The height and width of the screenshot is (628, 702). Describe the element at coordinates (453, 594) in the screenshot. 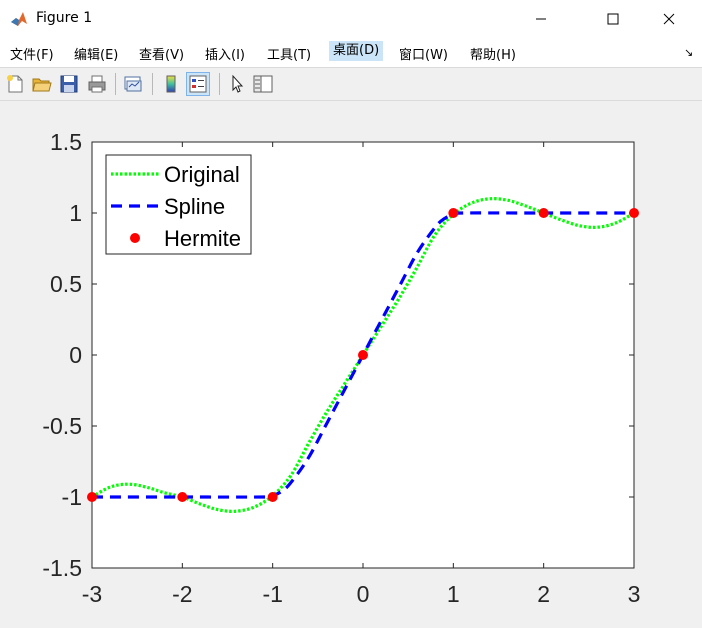

I see `x-tick-label: 1` at that location.